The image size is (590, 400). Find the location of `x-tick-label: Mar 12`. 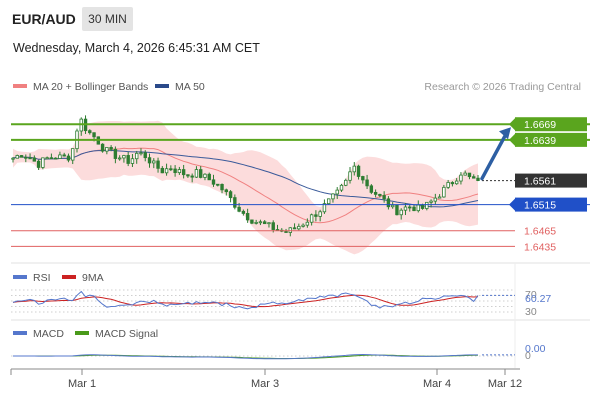

x-tick-label: Mar 12 is located at coordinates (505, 384).